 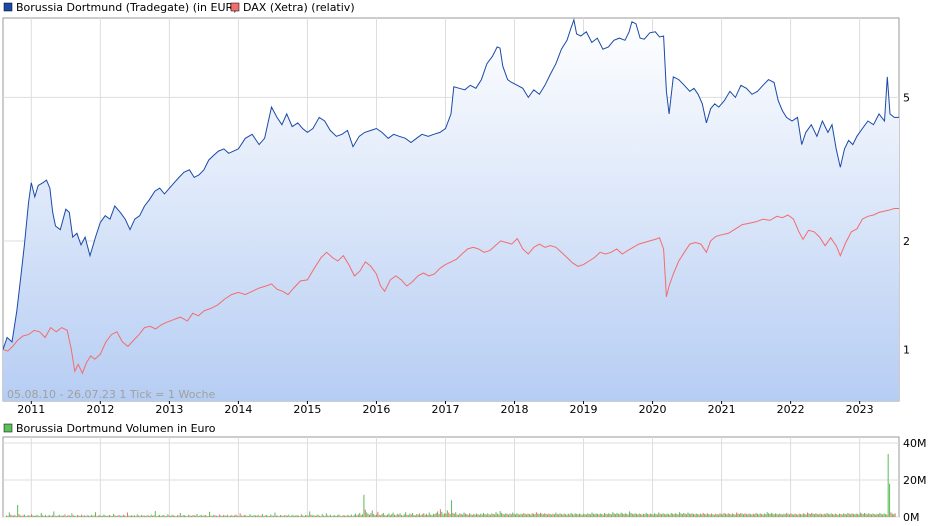 What do you see at coordinates (860, 409) in the screenshot?
I see `x-tick-label: 2023` at bounding box center [860, 409].